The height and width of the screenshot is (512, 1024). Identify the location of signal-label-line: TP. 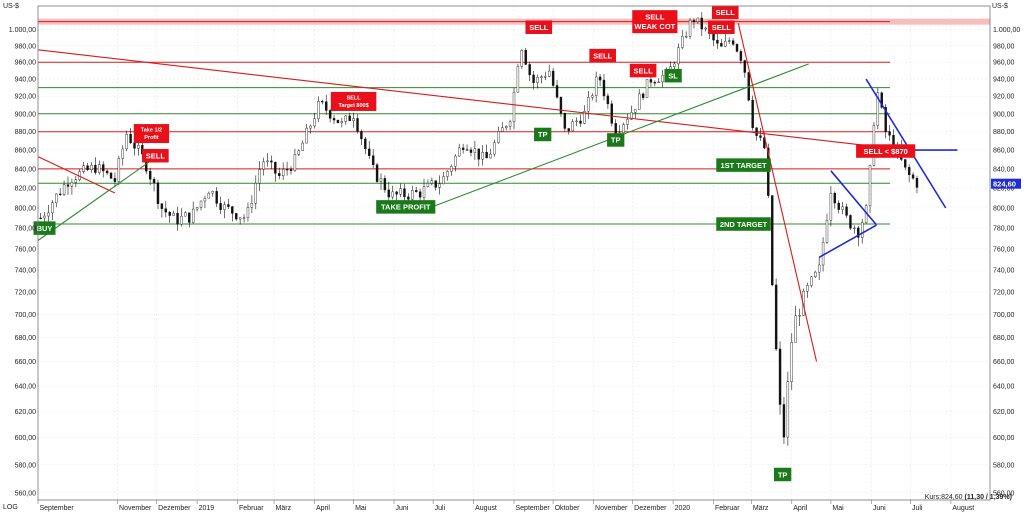
(783, 474).